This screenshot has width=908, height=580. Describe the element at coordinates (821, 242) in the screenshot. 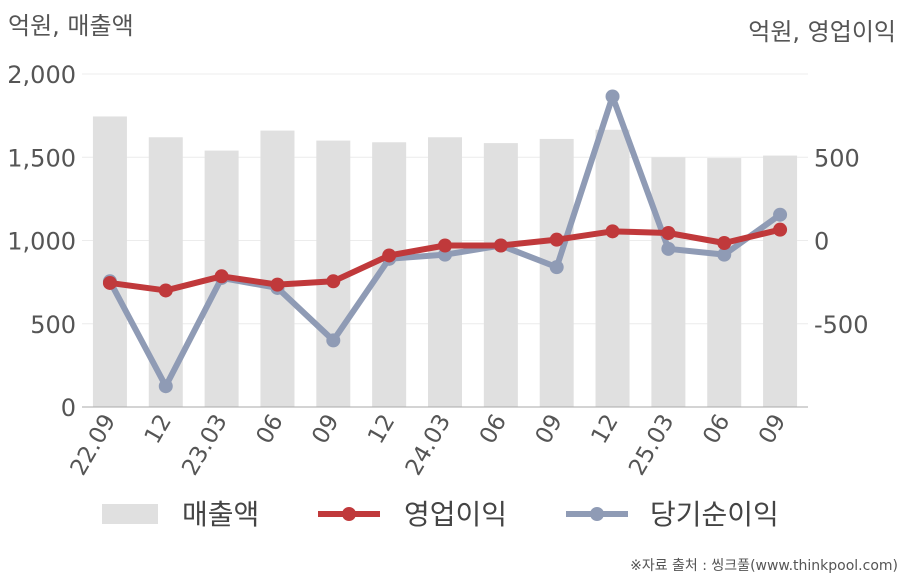

I see `right-tick-label: 0` at that location.